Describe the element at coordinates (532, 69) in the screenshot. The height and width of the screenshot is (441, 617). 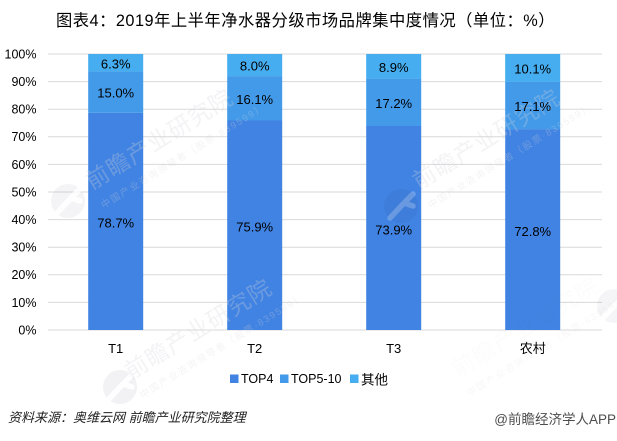
I see `svg-text: 10.1%` at that location.